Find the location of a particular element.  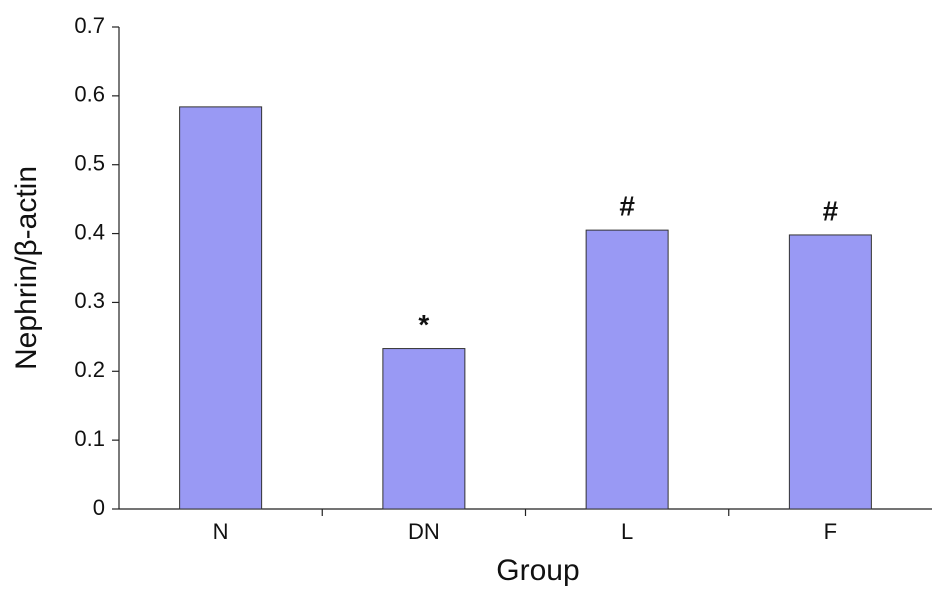

x-tick-label: N is located at coordinates (221, 531).